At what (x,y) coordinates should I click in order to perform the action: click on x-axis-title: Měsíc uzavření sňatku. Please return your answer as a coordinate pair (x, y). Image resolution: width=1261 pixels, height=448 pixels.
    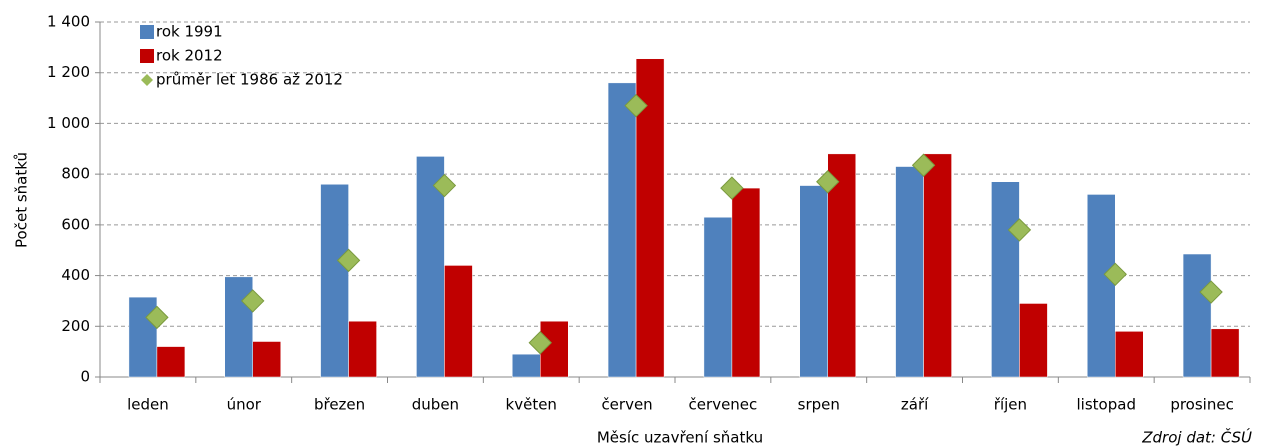
    Looking at the image, I should click on (680, 438).